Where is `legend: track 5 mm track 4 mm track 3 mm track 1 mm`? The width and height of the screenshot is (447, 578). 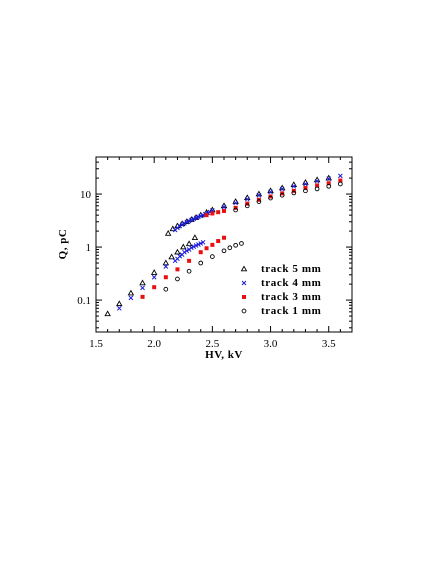 legend: track 5 mm track 4 mm track 3 mm track 1 mm is located at coordinates (280, 290).